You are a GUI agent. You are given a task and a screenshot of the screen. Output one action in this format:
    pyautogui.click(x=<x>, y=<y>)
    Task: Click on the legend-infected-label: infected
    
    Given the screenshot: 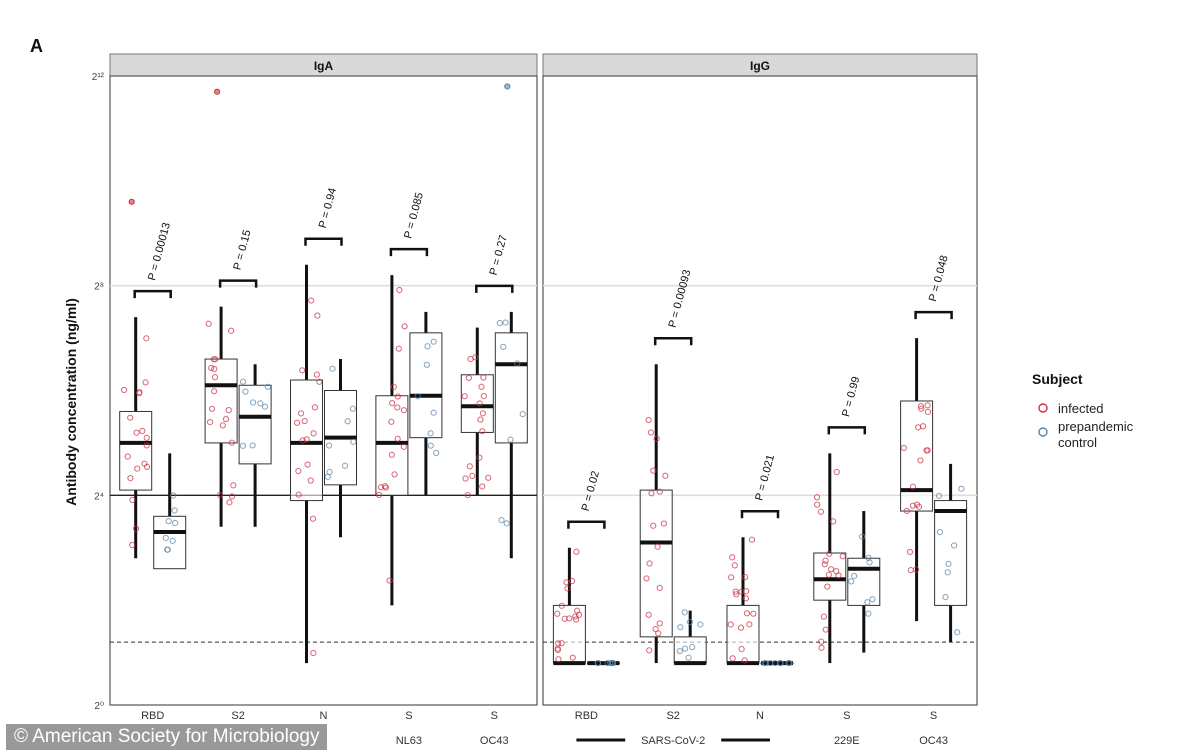 What is the action you would take?
    pyautogui.click(x=1081, y=408)
    